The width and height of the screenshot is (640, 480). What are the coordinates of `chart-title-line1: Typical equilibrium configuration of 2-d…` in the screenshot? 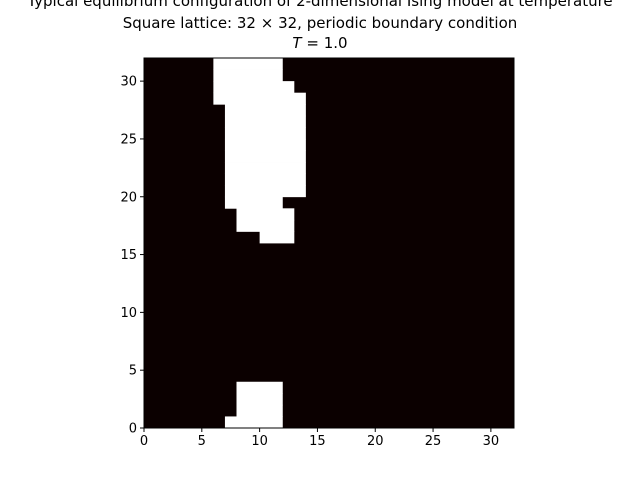 It's located at (320, 5).